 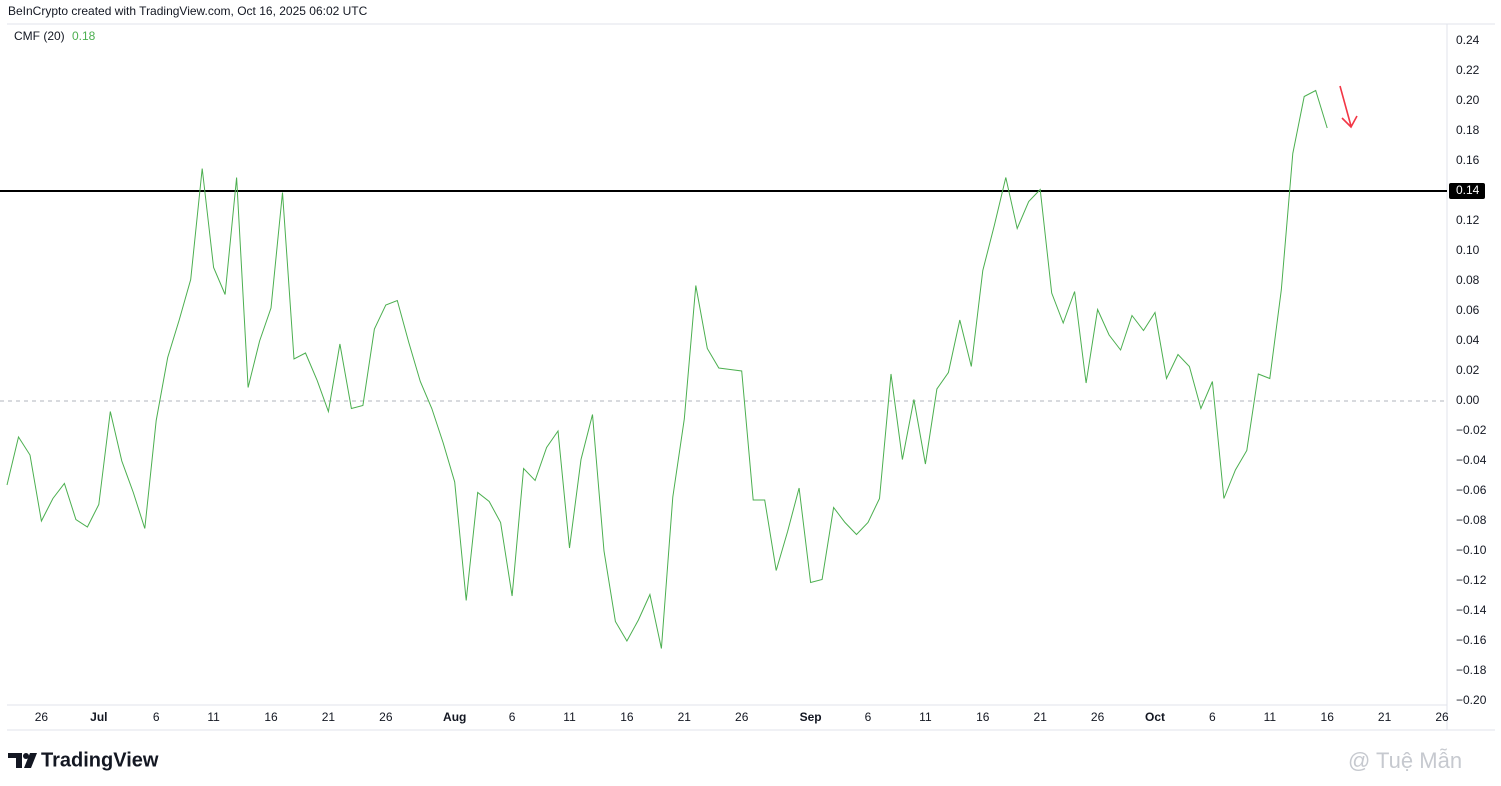 What do you see at coordinates (1471, 700) in the screenshot?
I see `y-tick-label: −0.20` at bounding box center [1471, 700].